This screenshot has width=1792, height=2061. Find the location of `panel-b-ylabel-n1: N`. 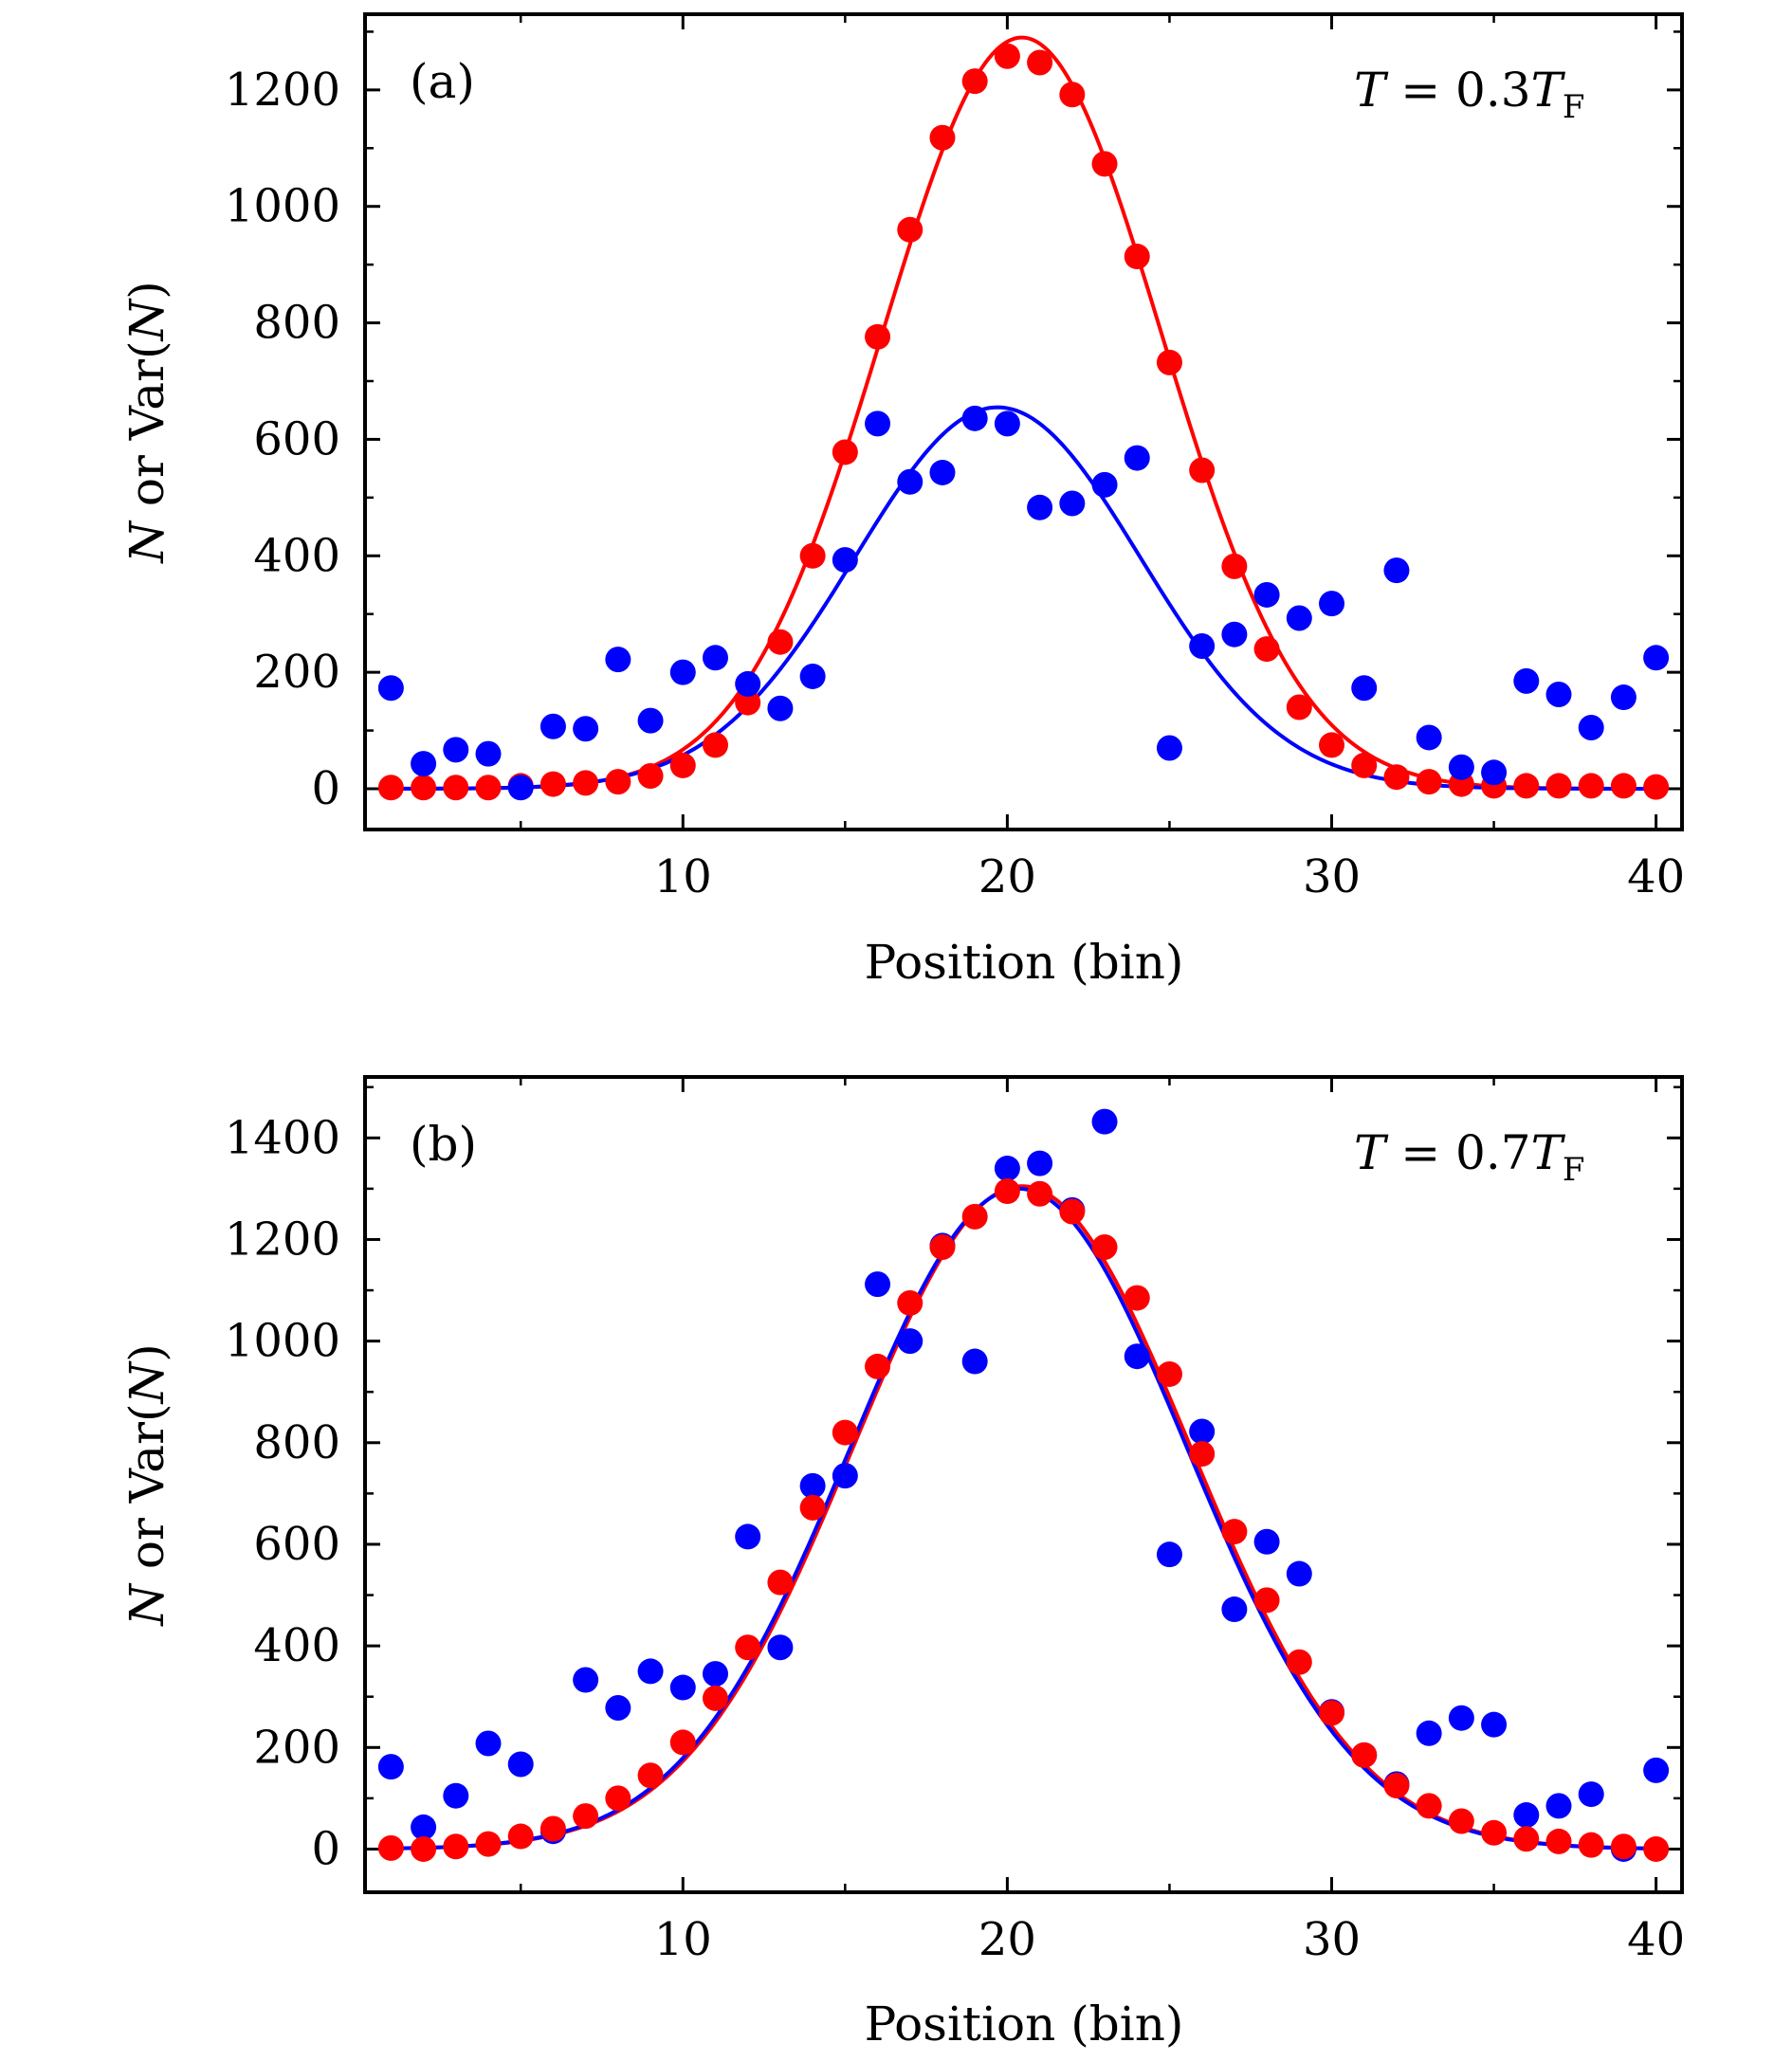

panel-b-ylabel-n1: N is located at coordinates (146, 1604).